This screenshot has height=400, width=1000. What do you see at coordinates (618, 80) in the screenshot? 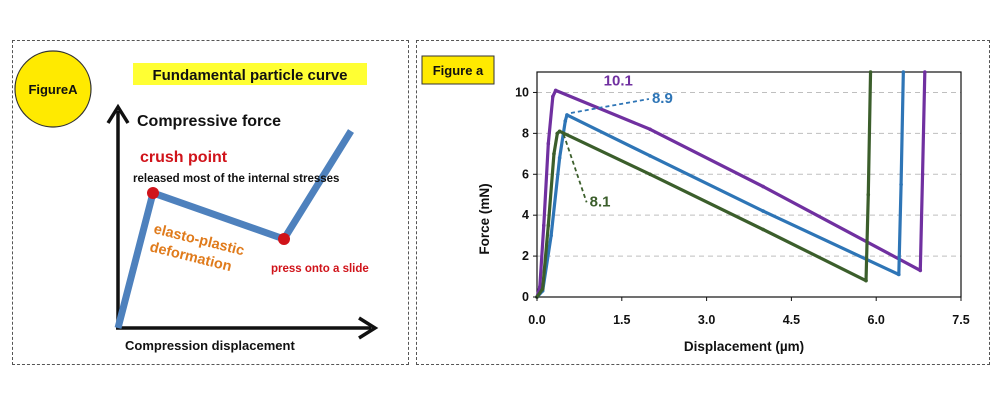
I see `series-label-10.1: 10.1` at bounding box center [618, 80].